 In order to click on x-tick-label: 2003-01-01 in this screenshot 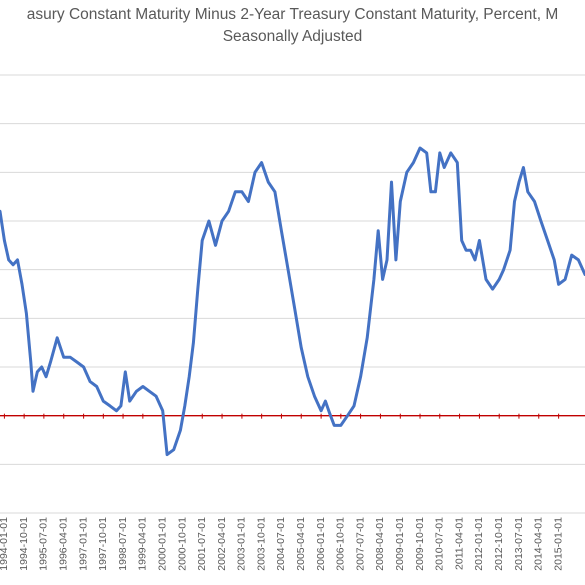, I will do `click(242, 544)`.